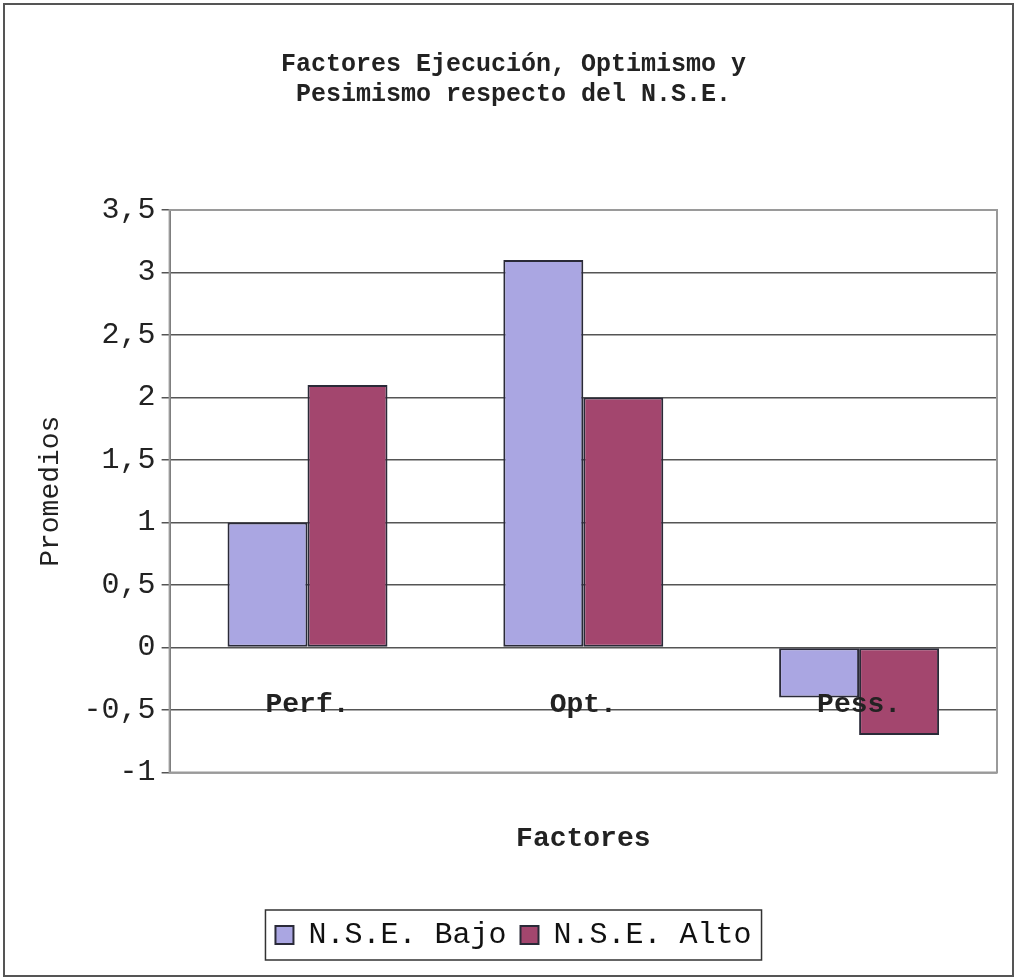  I want to click on y-tick-label: 2,5, so click(128, 334).